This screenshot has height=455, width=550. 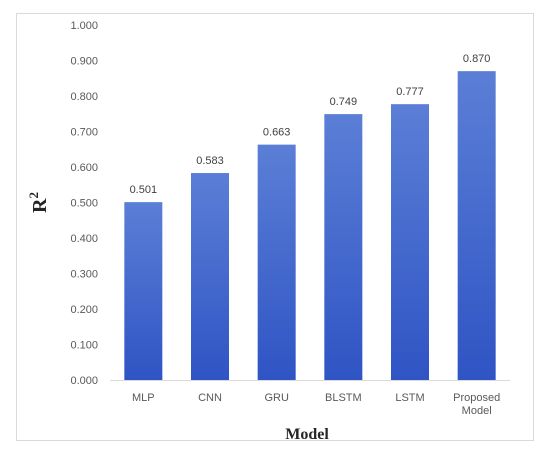 What do you see at coordinates (84, 275) in the screenshot?
I see `y-tick-label: 0.300` at bounding box center [84, 275].